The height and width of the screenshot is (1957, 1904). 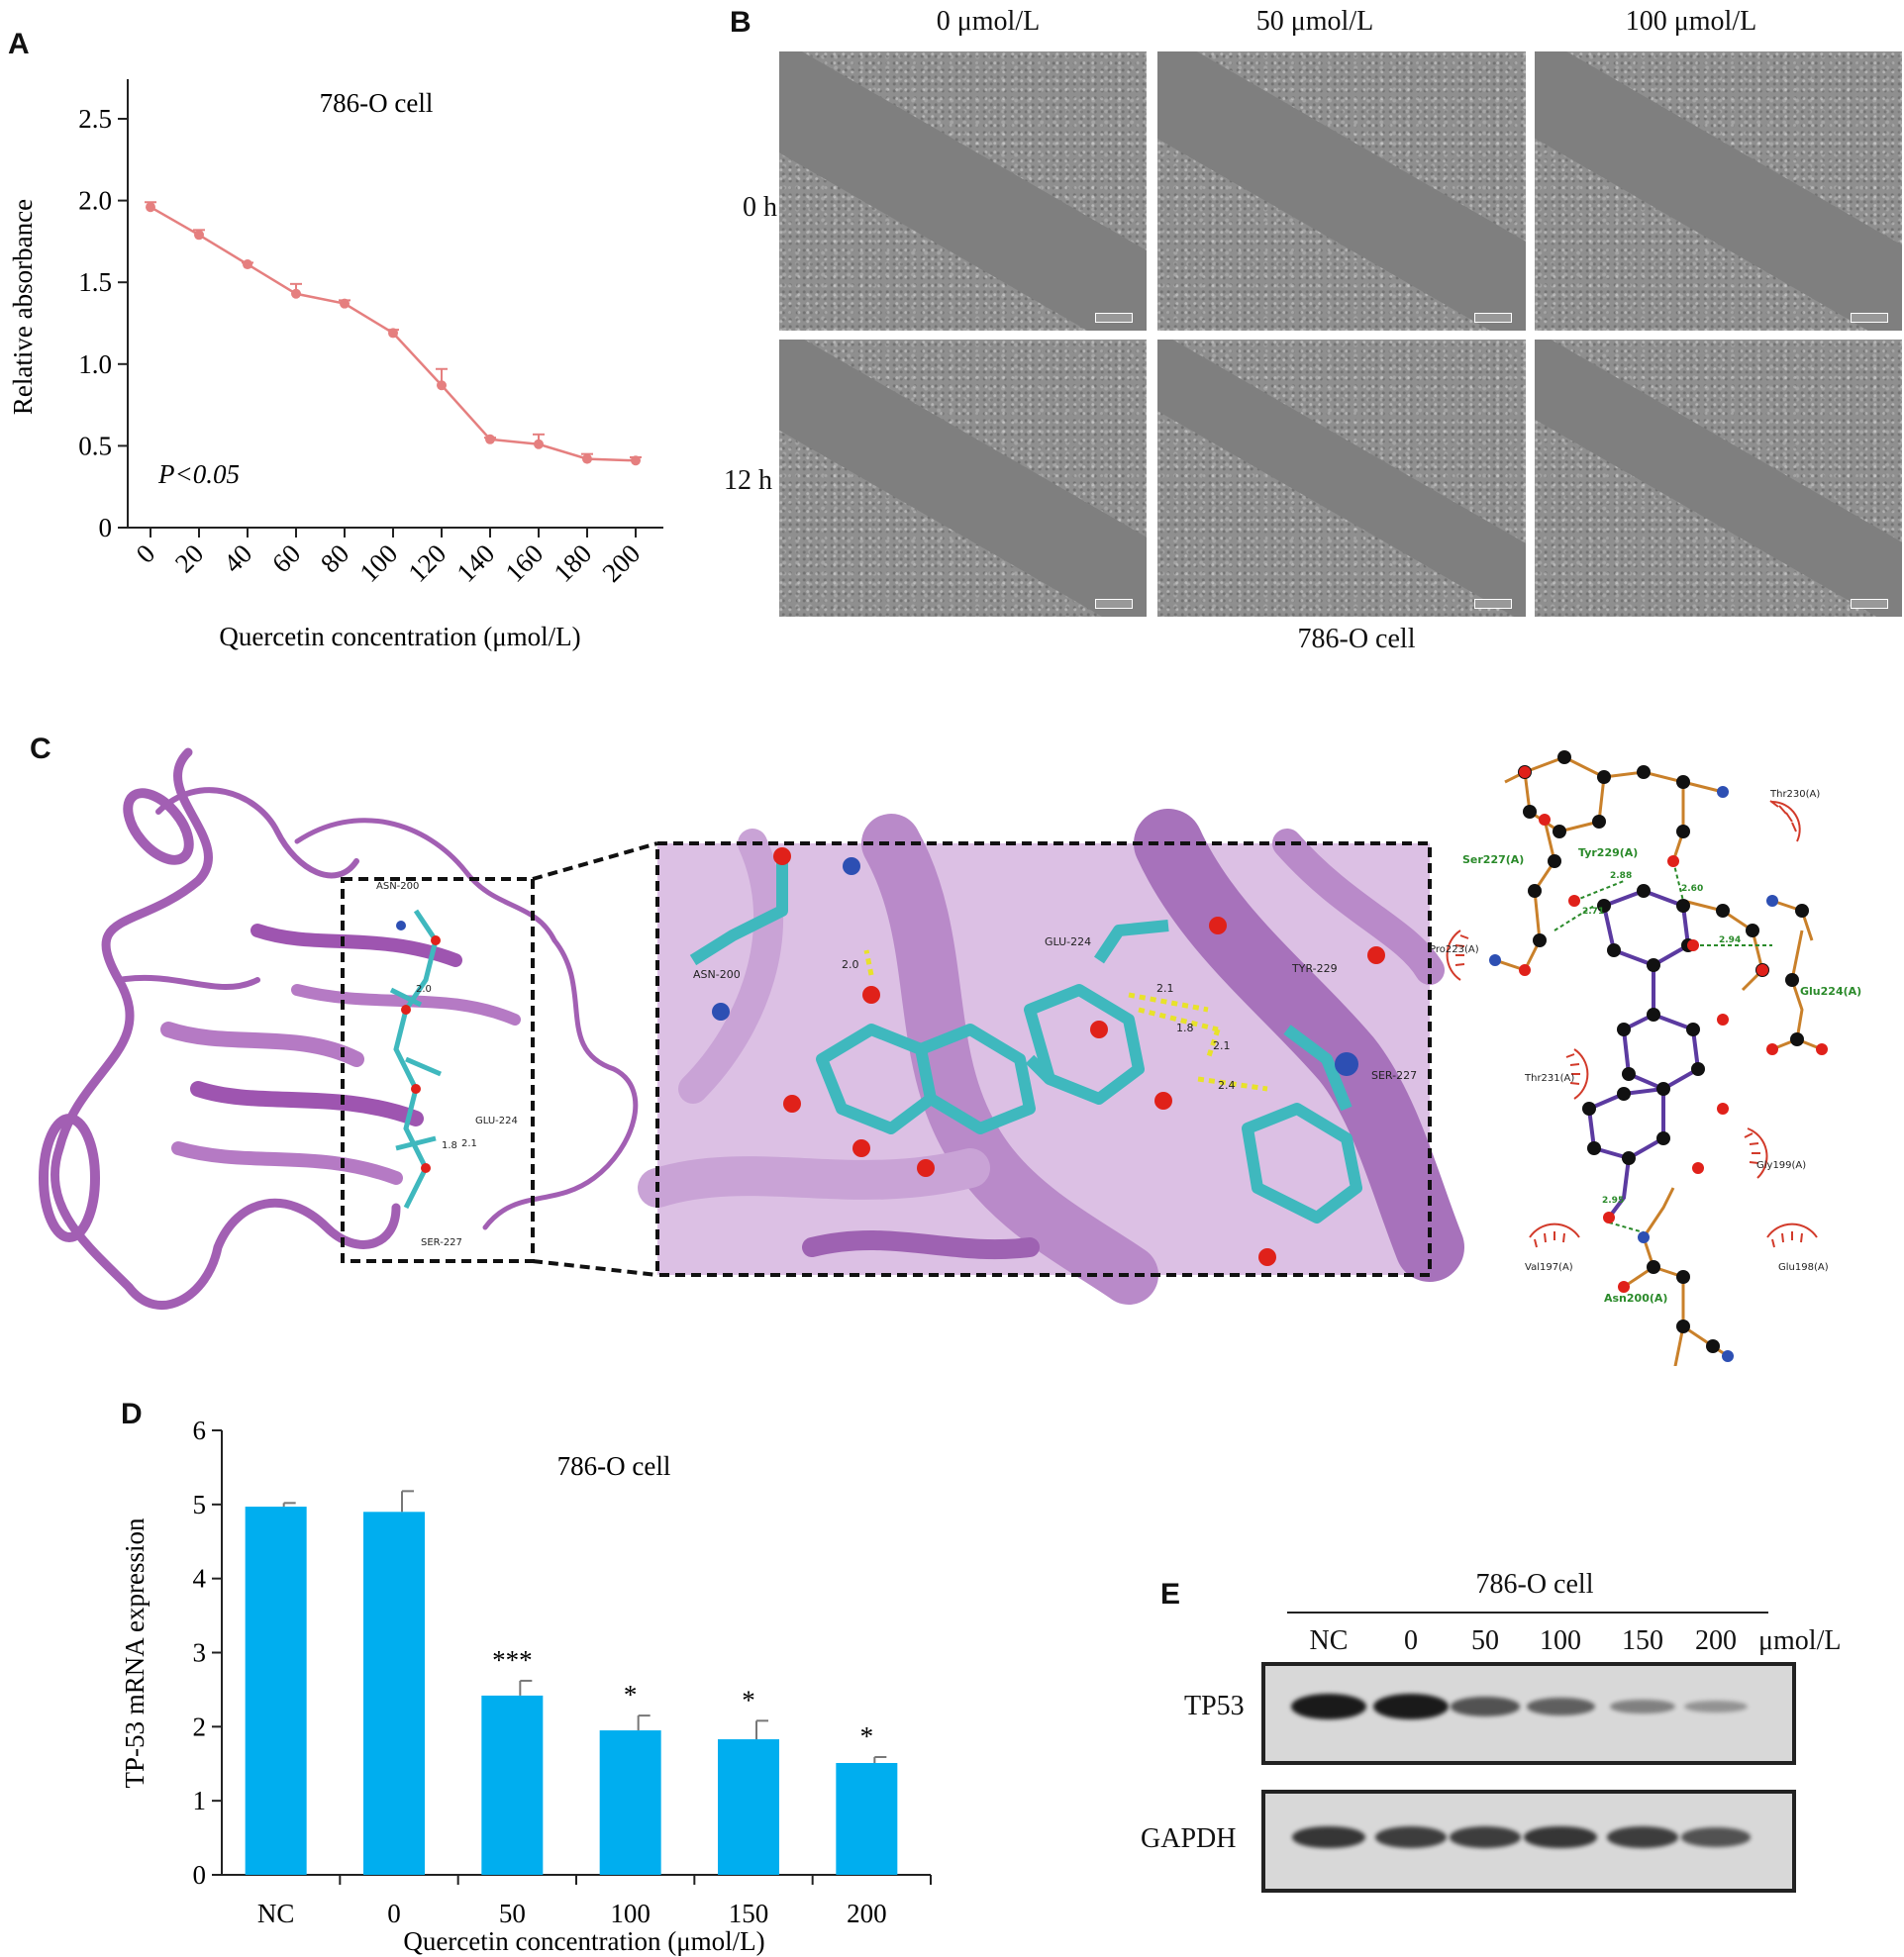 I want to click on chart-a-ytick-label: 0, so click(x=106, y=527).